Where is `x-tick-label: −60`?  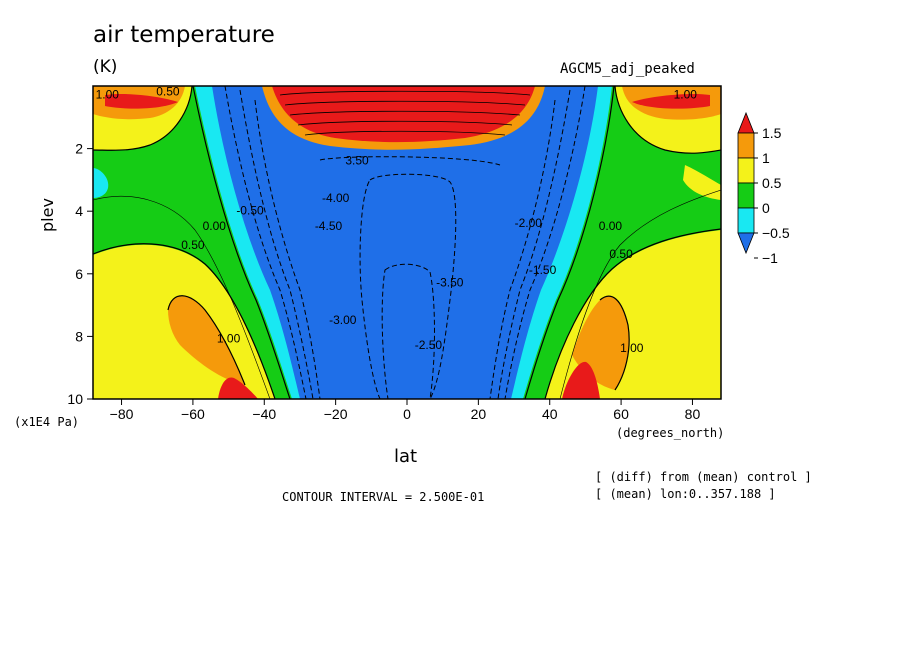 x-tick-label: −60 is located at coordinates (193, 414).